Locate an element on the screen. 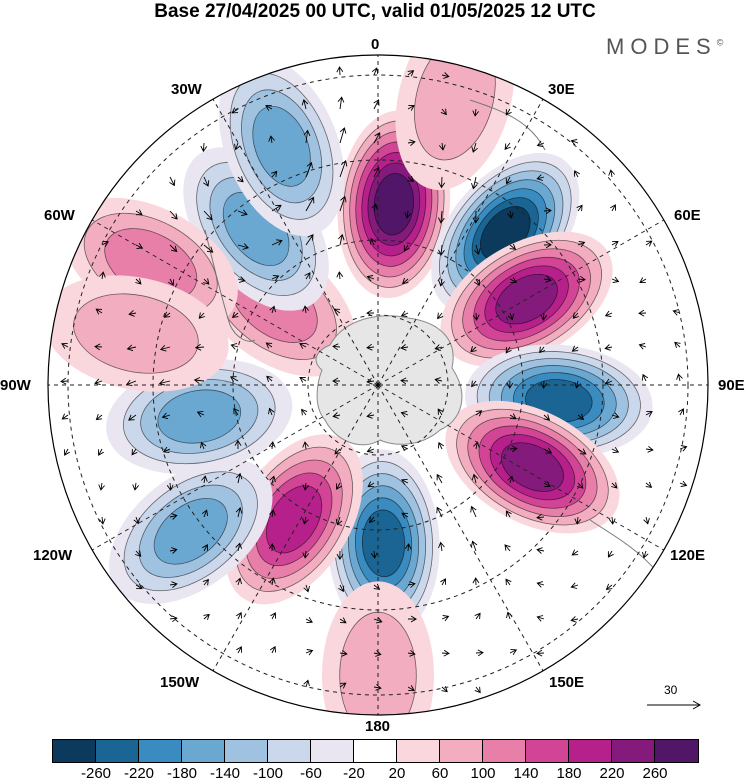 The image size is (750, 783). colorbar-tick-label: 260 is located at coordinates (655, 773).